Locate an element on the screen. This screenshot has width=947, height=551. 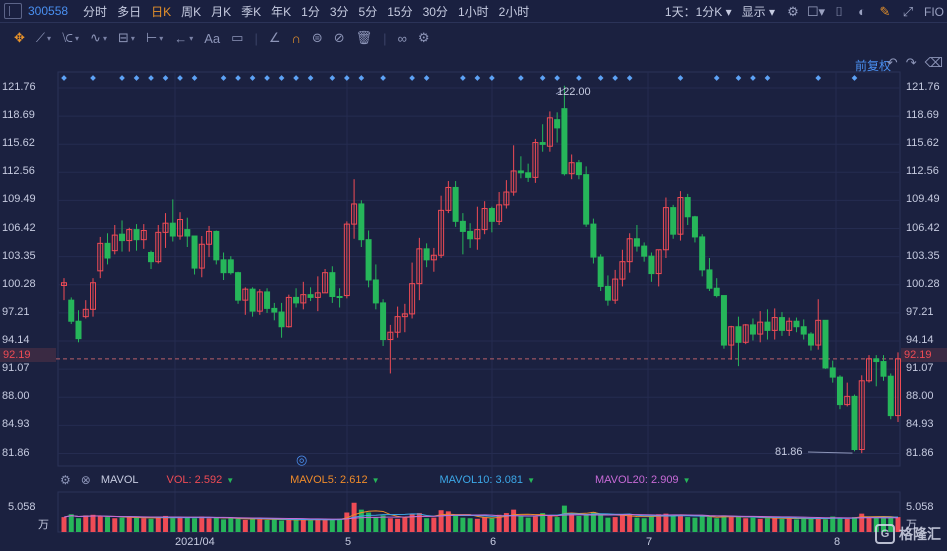
period-tab: 3分 is located at coordinates (339, 11).